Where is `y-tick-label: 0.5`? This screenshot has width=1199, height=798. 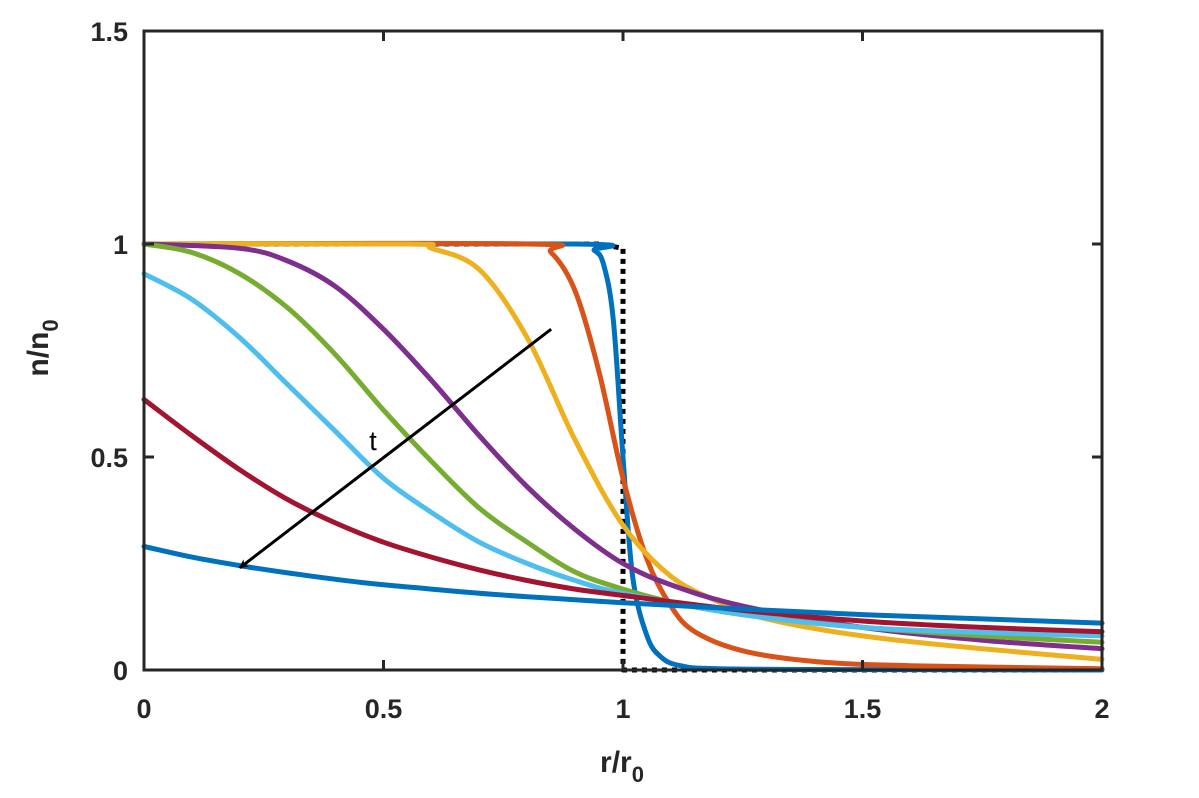 y-tick-label: 0.5 is located at coordinates (109, 458).